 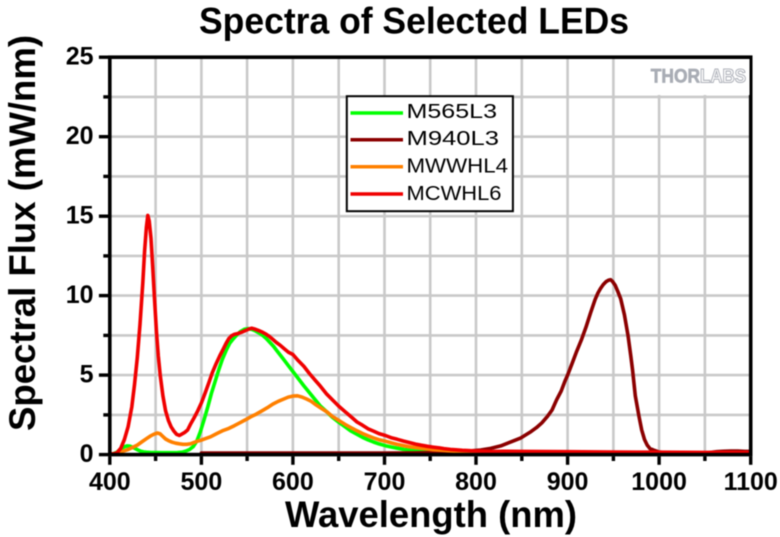 I want to click on svg-text: MCWHL6, so click(x=454, y=194).